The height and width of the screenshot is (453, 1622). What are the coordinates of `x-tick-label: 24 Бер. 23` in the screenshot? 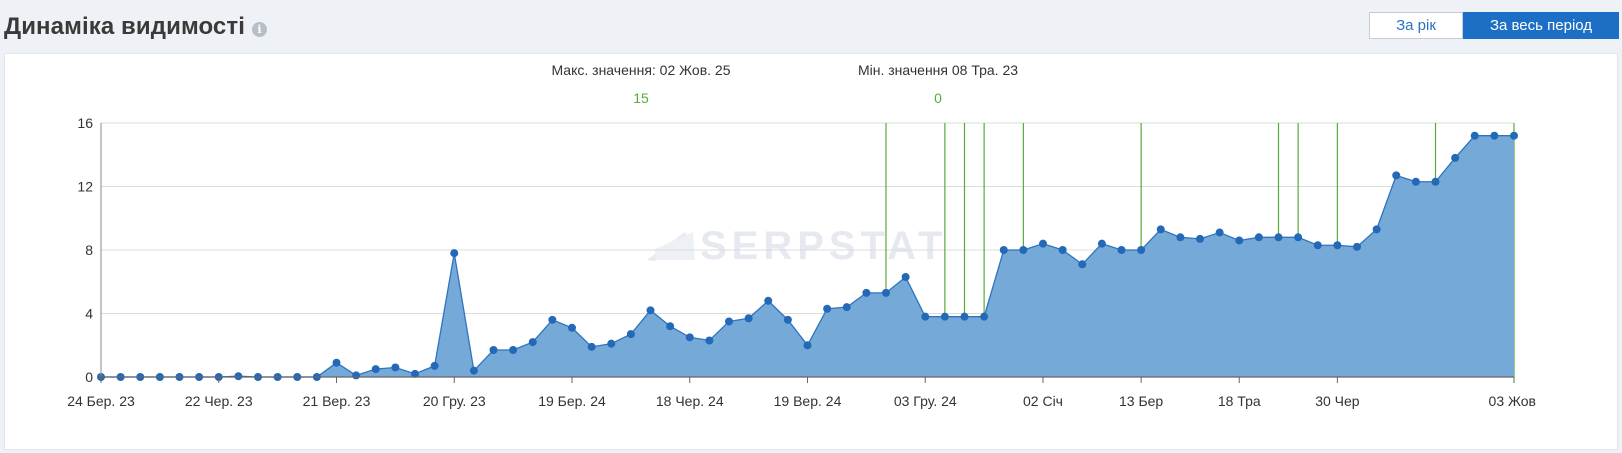 It's located at (101, 401).